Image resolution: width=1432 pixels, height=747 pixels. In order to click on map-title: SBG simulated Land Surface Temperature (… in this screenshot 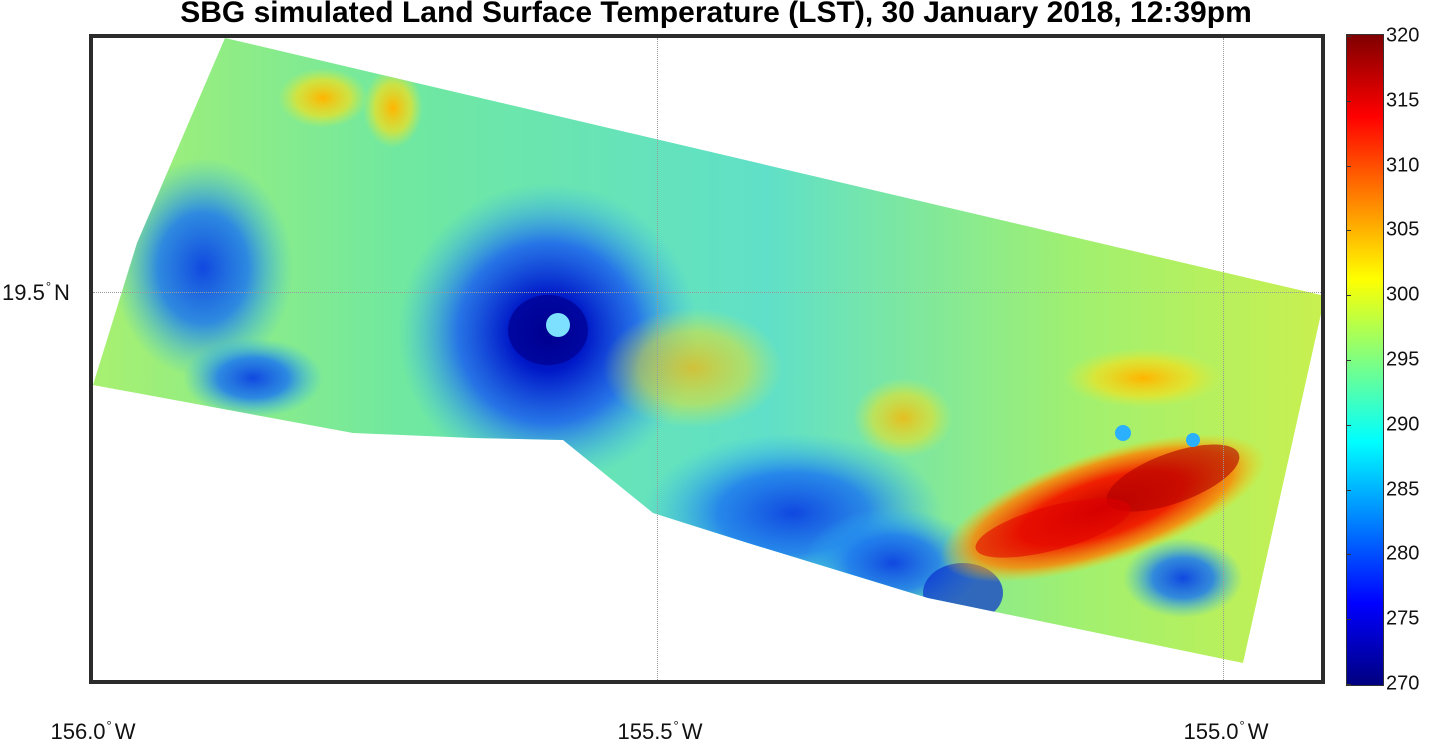, I will do `click(716, 14)`.